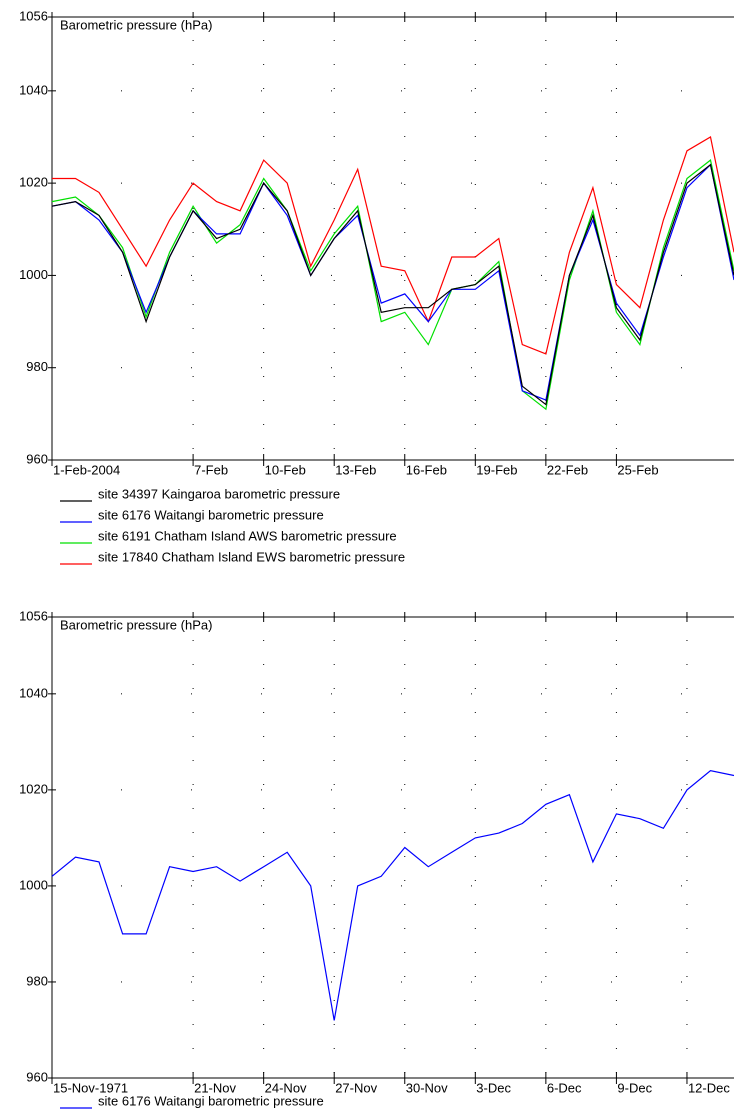  Describe the element at coordinates (86, 469) in the screenshot. I see `x-tick-label: 1-Feb-2004` at that location.